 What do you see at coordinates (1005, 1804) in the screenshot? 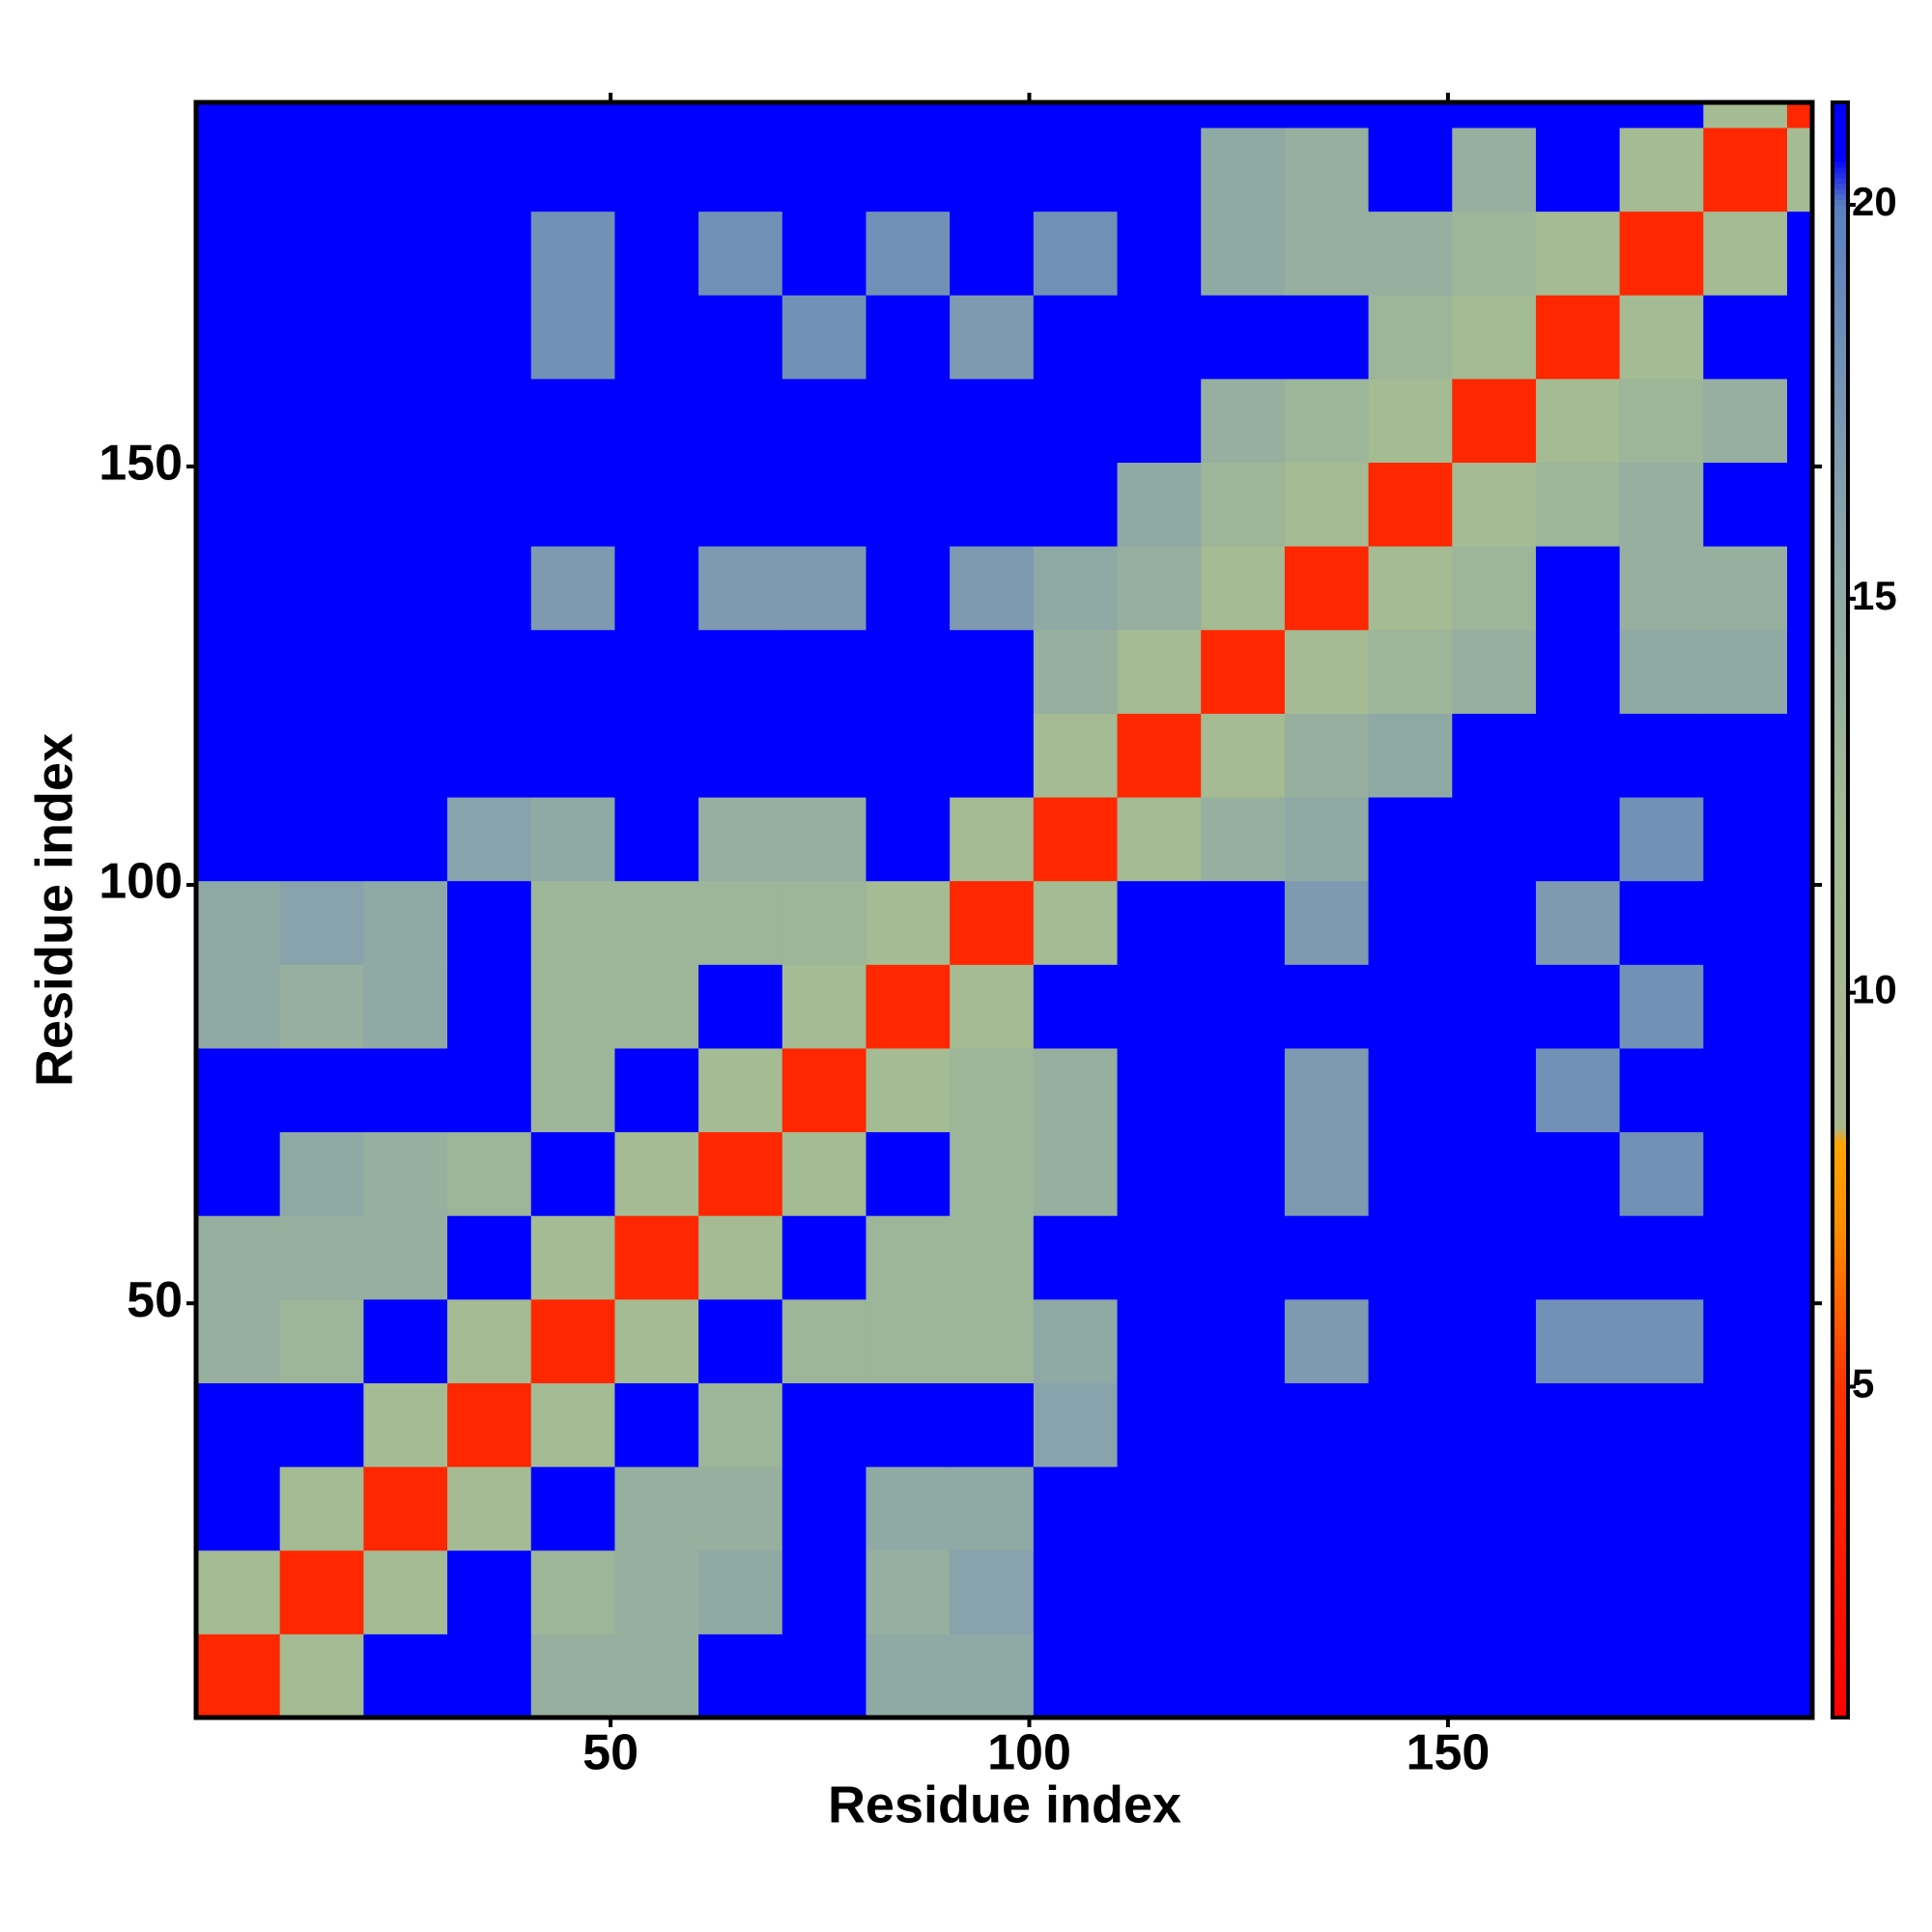
I see `x-axis-title: Residue index` at bounding box center [1005, 1804].